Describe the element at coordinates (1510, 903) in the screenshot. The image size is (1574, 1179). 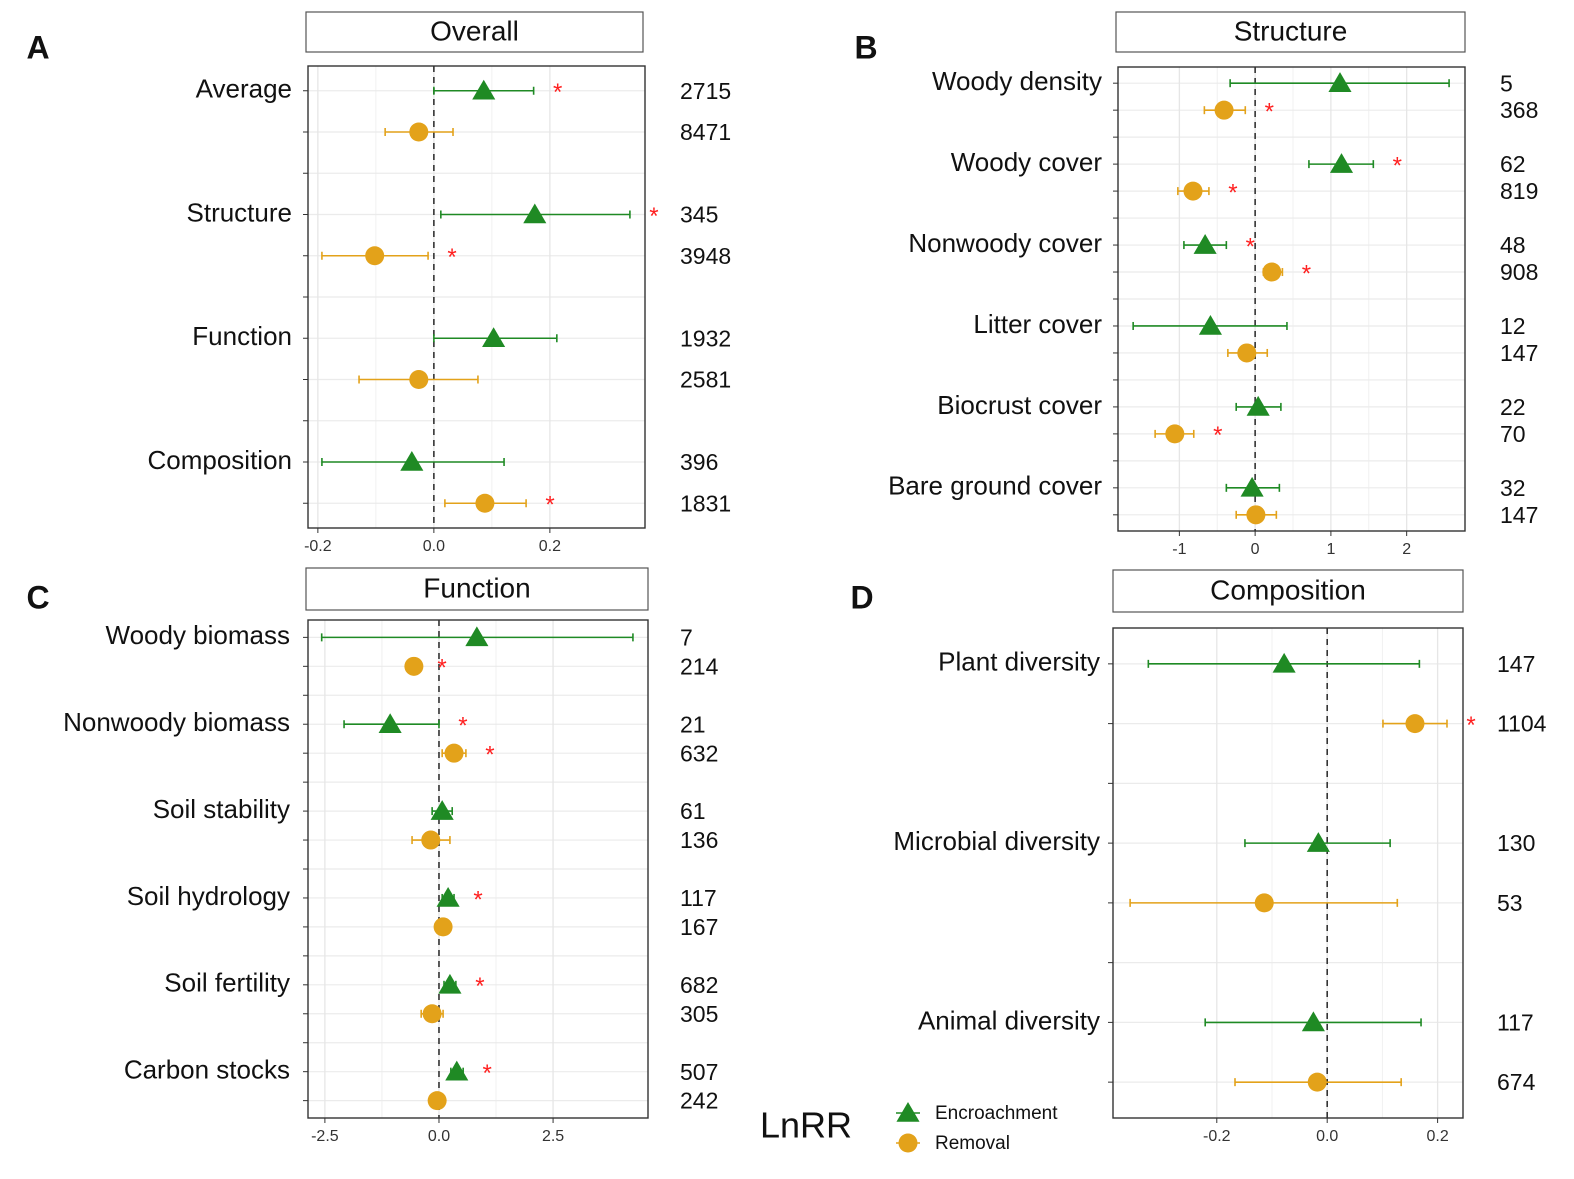
I see `sample-size: 53` at that location.